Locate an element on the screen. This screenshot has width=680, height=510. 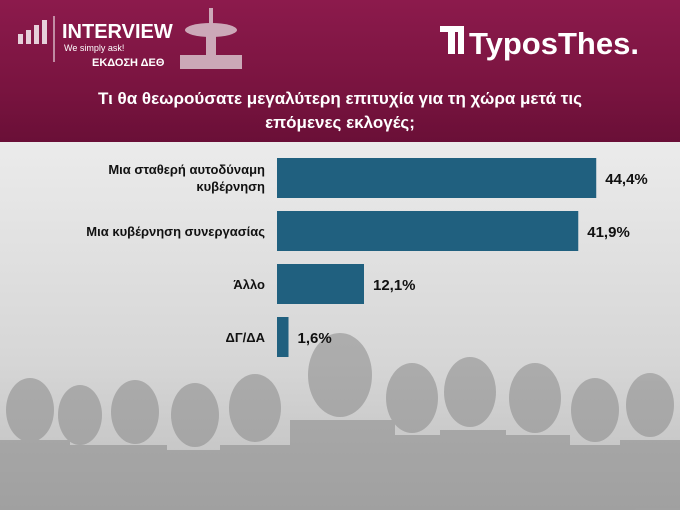
value-label: 41,9% is located at coordinates (608, 232).